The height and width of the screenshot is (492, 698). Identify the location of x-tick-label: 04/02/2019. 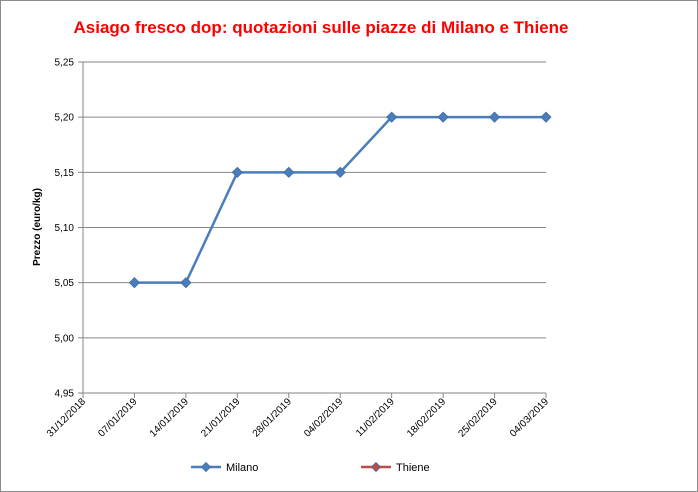
(323, 417).